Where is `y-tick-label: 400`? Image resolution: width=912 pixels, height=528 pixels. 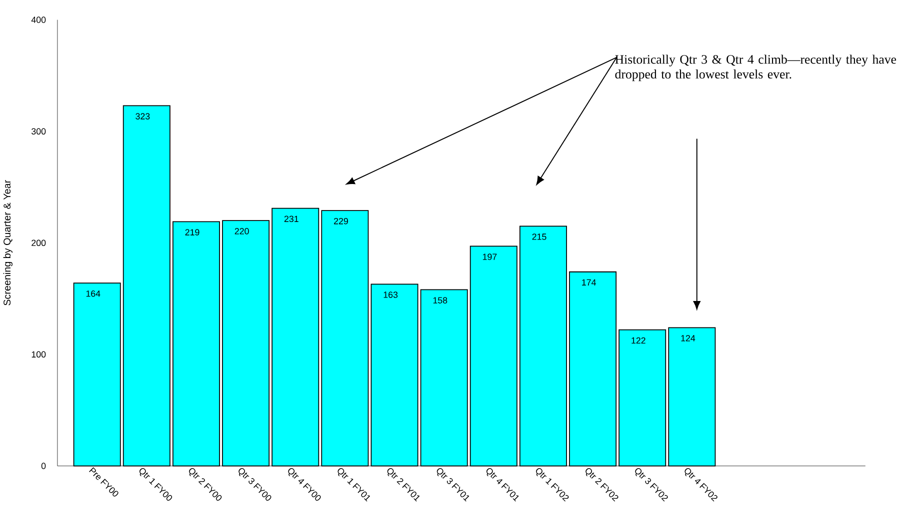 y-tick-label: 400 is located at coordinates (38, 19).